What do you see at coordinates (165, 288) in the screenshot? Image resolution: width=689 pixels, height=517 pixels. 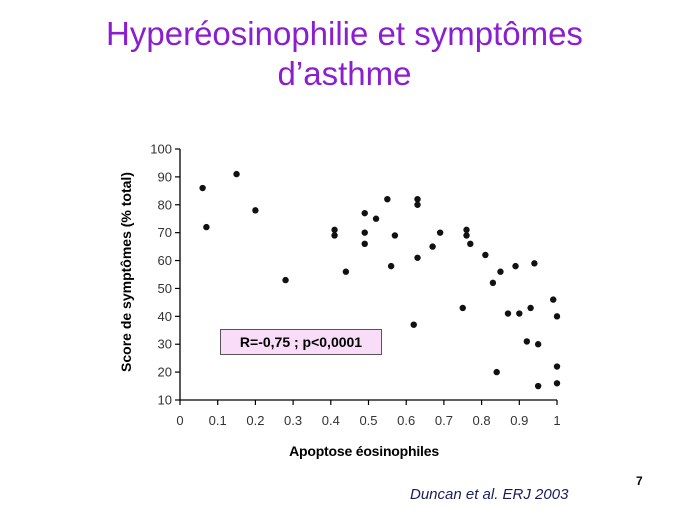 I see `y-tick-label: 50` at bounding box center [165, 288].